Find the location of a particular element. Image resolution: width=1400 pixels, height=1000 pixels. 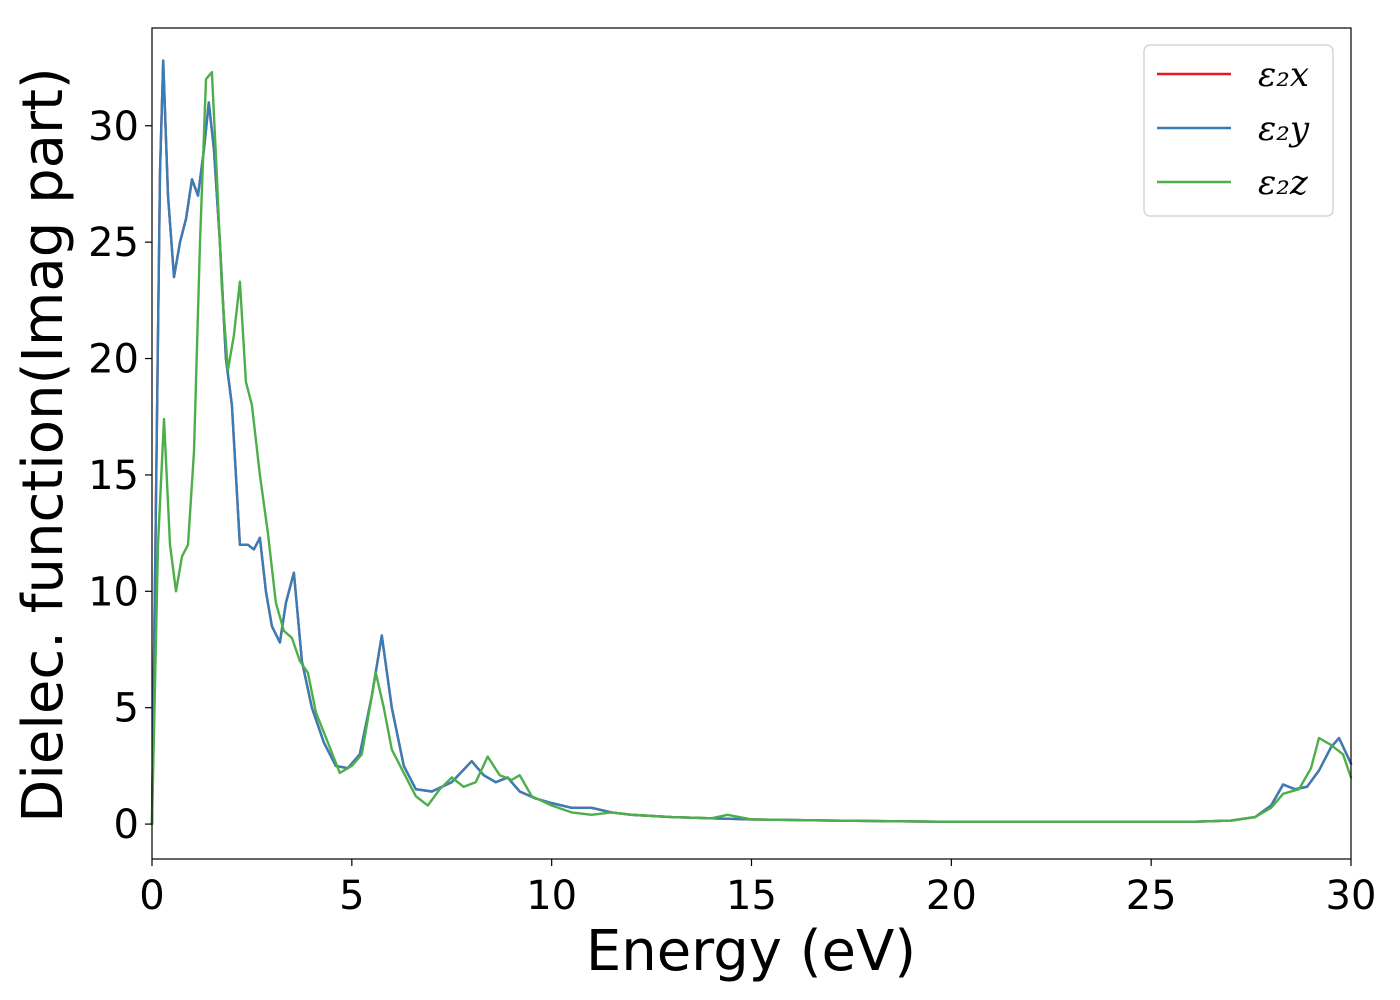

legend: ε₂x ε₂y ε₂z is located at coordinates (1238, 130).